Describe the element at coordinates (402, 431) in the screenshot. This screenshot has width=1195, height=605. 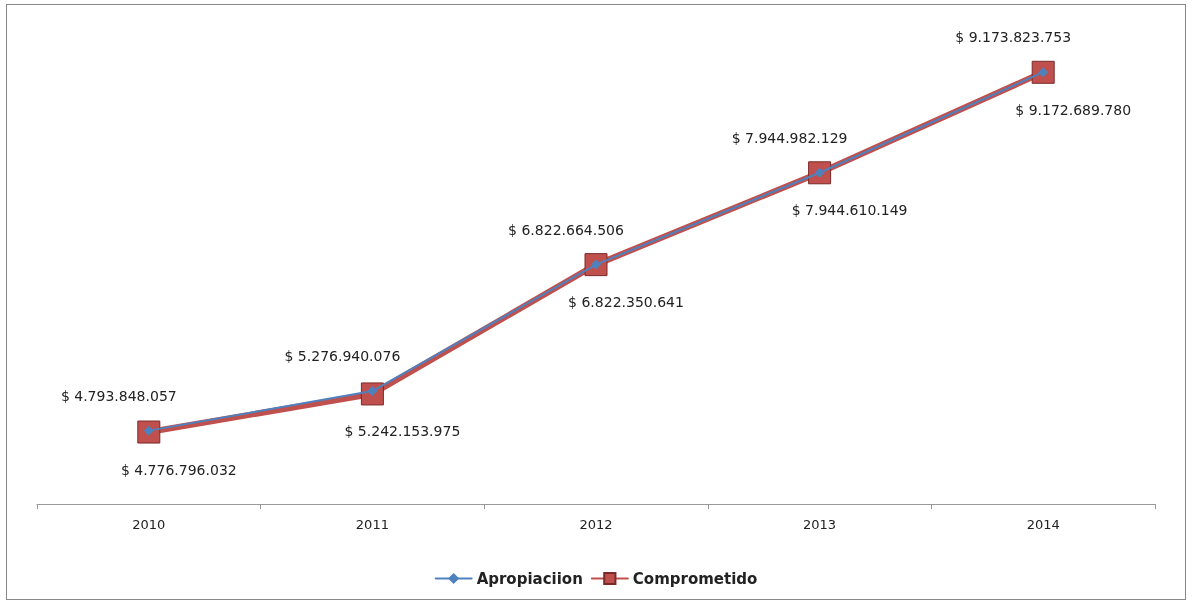
I see `data-label: $ 5.242.153.975` at that location.